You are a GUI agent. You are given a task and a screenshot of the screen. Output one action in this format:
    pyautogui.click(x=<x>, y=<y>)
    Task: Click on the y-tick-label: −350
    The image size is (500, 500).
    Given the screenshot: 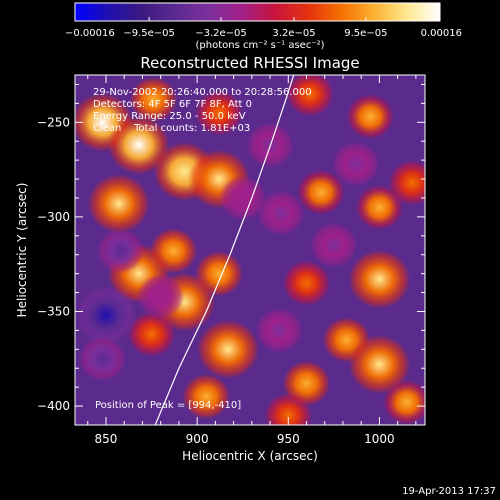 What is the action you would take?
    pyautogui.click(x=53, y=311)
    